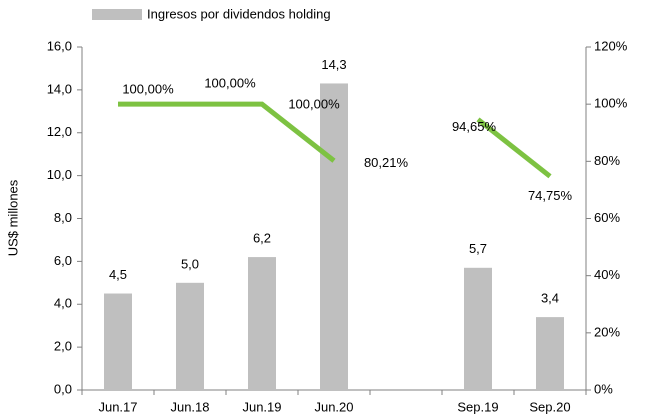 This screenshot has width=653, height=419. What do you see at coordinates (59, 88) in the screenshot?
I see `y-tick-label: 14,0` at bounding box center [59, 88].